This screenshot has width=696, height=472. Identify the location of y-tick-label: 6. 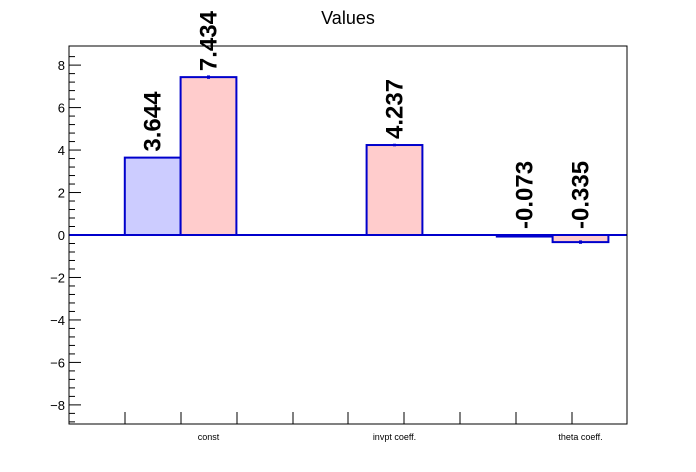
(61, 108).